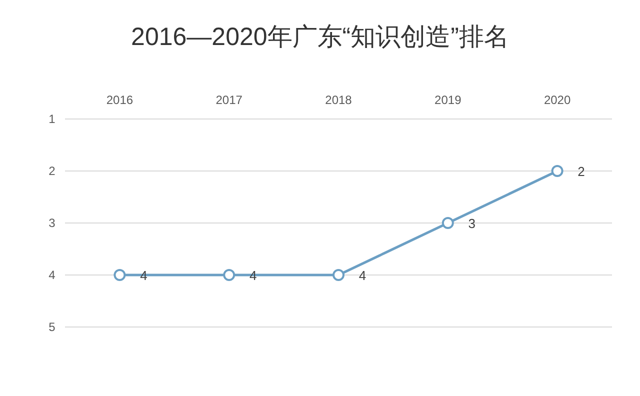 This screenshot has width=640, height=396. I want to click on y-tick-label: 2, so click(52, 171).